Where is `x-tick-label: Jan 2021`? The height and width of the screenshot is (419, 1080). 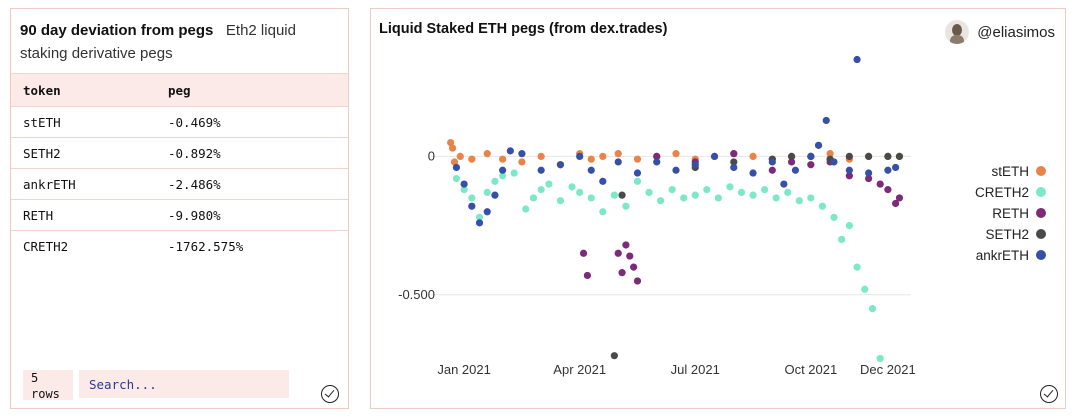
x-tick-label: Jan 2021 is located at coordinates (464, 369).